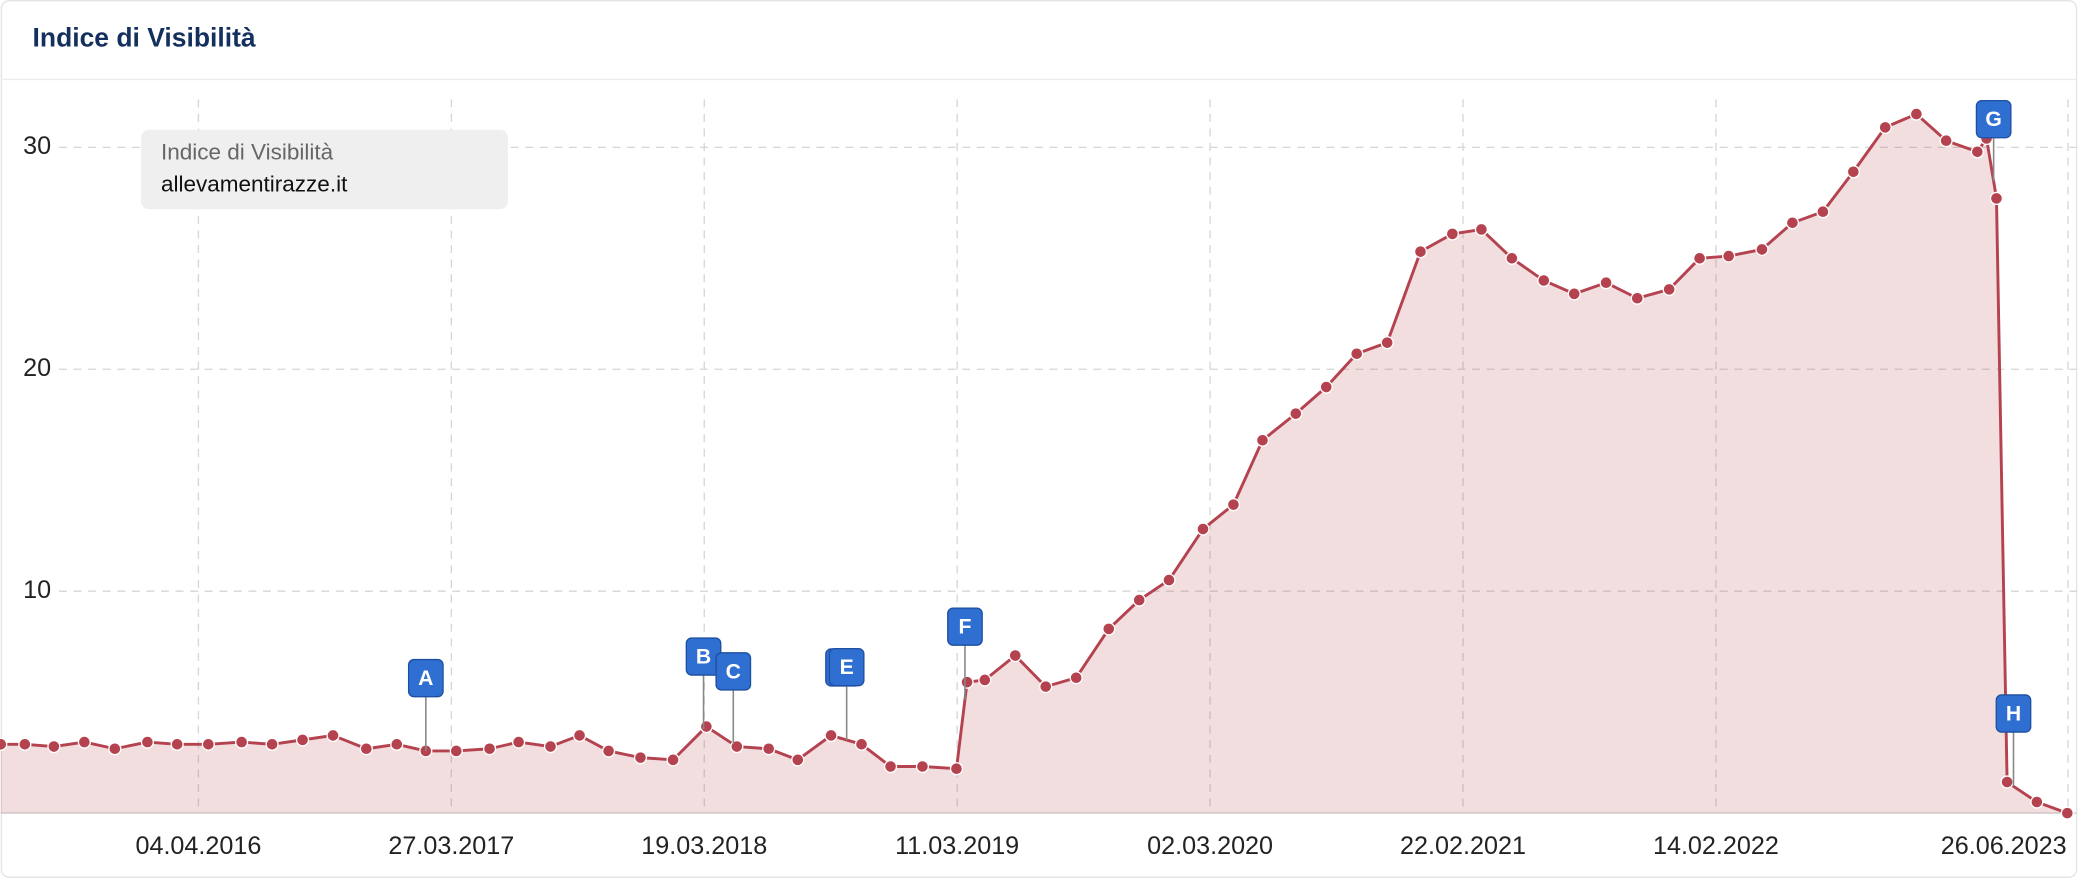  Describe the element at coordinates (957, 846) in the screenshot. I see `x-tick-label: 11.03.2019` at that location.